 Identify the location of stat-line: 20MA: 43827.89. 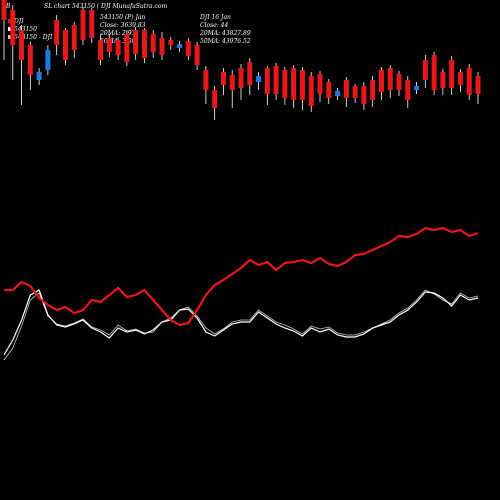
(225, 33).